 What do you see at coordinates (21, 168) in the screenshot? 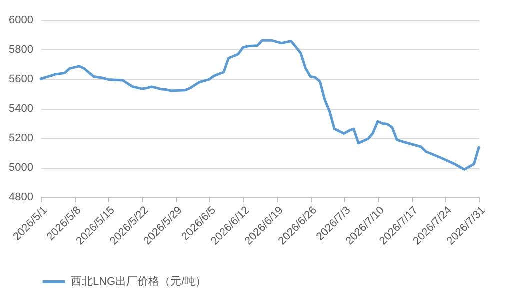
I see `y-tick-label: 5000` at bounding box center [21, 168].